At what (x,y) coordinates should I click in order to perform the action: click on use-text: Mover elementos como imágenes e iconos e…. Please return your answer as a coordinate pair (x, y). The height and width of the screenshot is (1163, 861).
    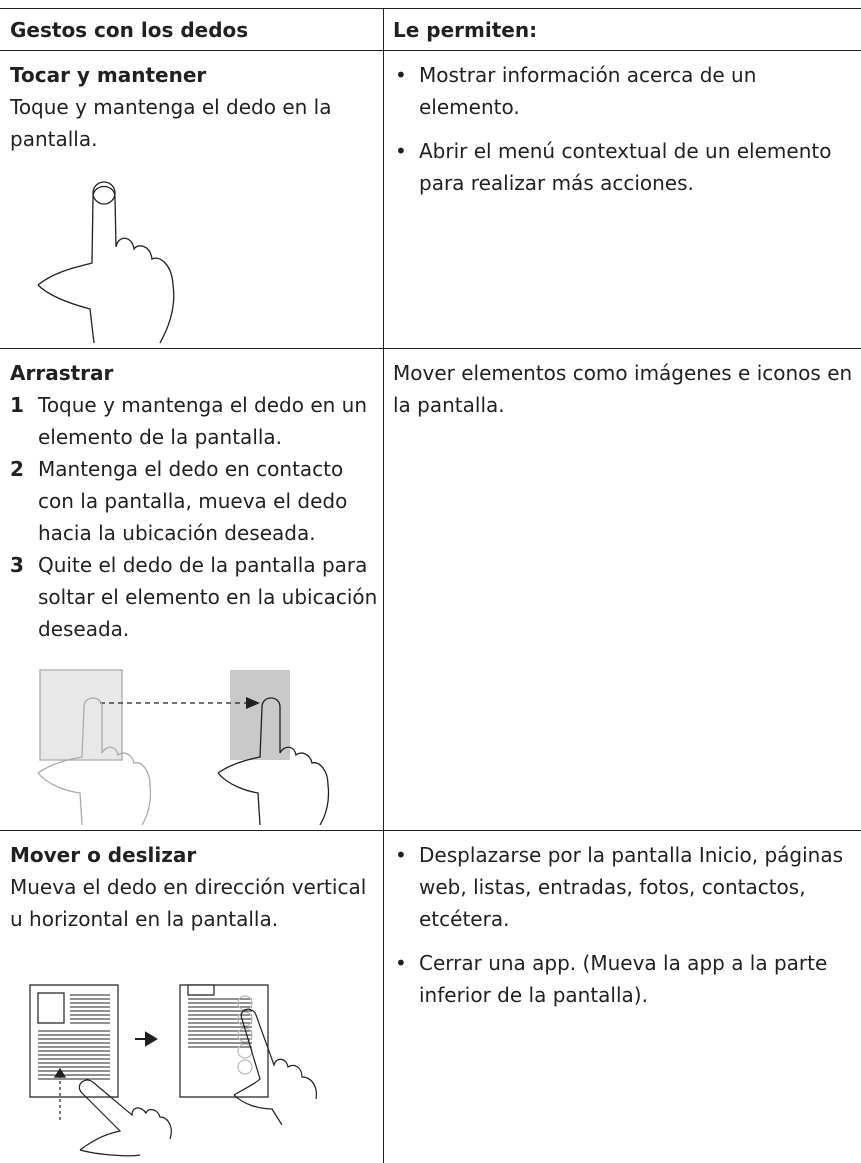
    Looking at the image, I should click on (623, 389).